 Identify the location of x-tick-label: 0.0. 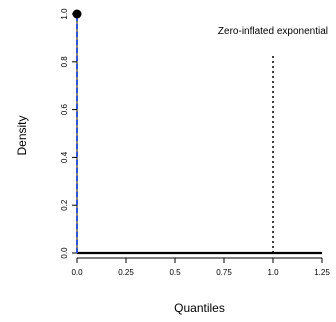
(77, 272).